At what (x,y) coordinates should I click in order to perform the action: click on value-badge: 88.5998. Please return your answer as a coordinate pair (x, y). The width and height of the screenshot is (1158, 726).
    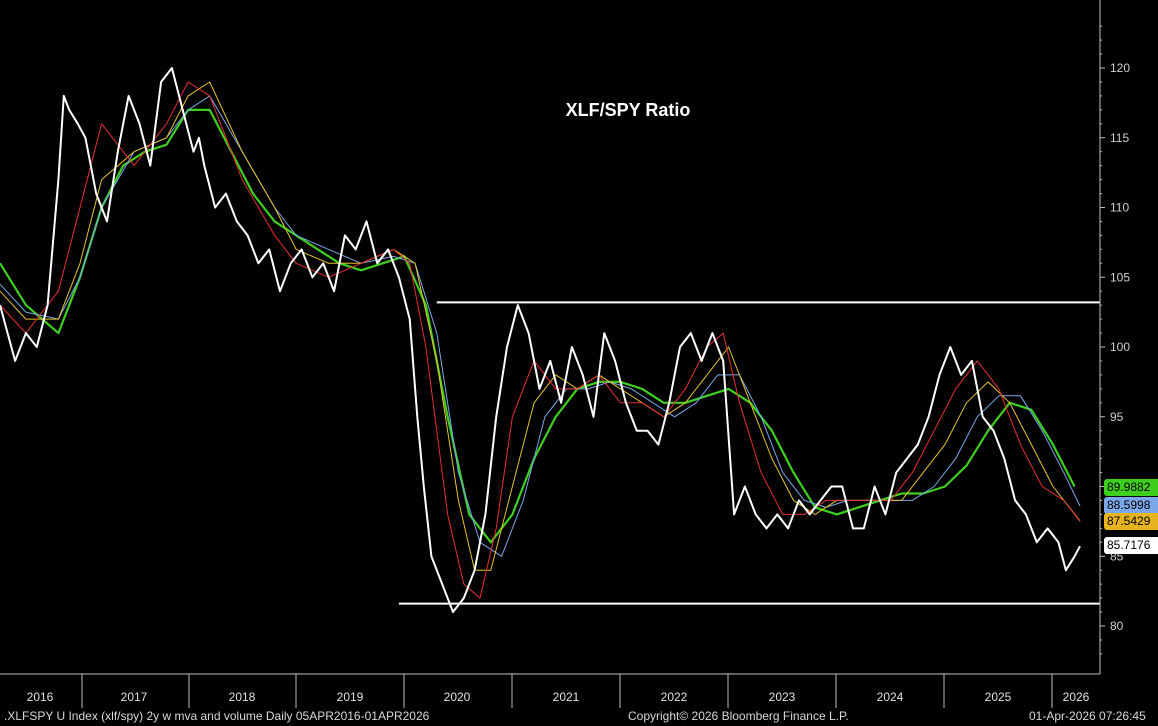
    Looking at the image, I should click on (1131, 505).